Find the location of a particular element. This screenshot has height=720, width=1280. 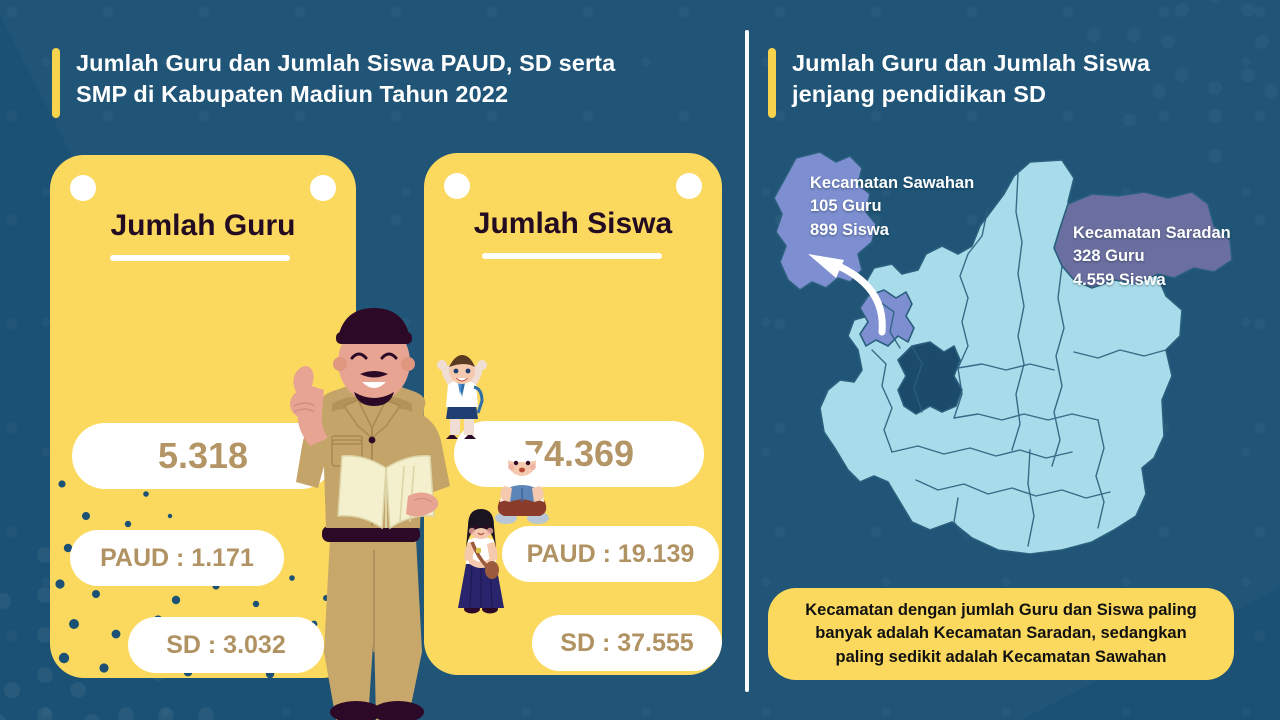

left-title-line-2: SMP di Kabupaten Madiun Tahun 2022 is located at coordinates (292, 94).